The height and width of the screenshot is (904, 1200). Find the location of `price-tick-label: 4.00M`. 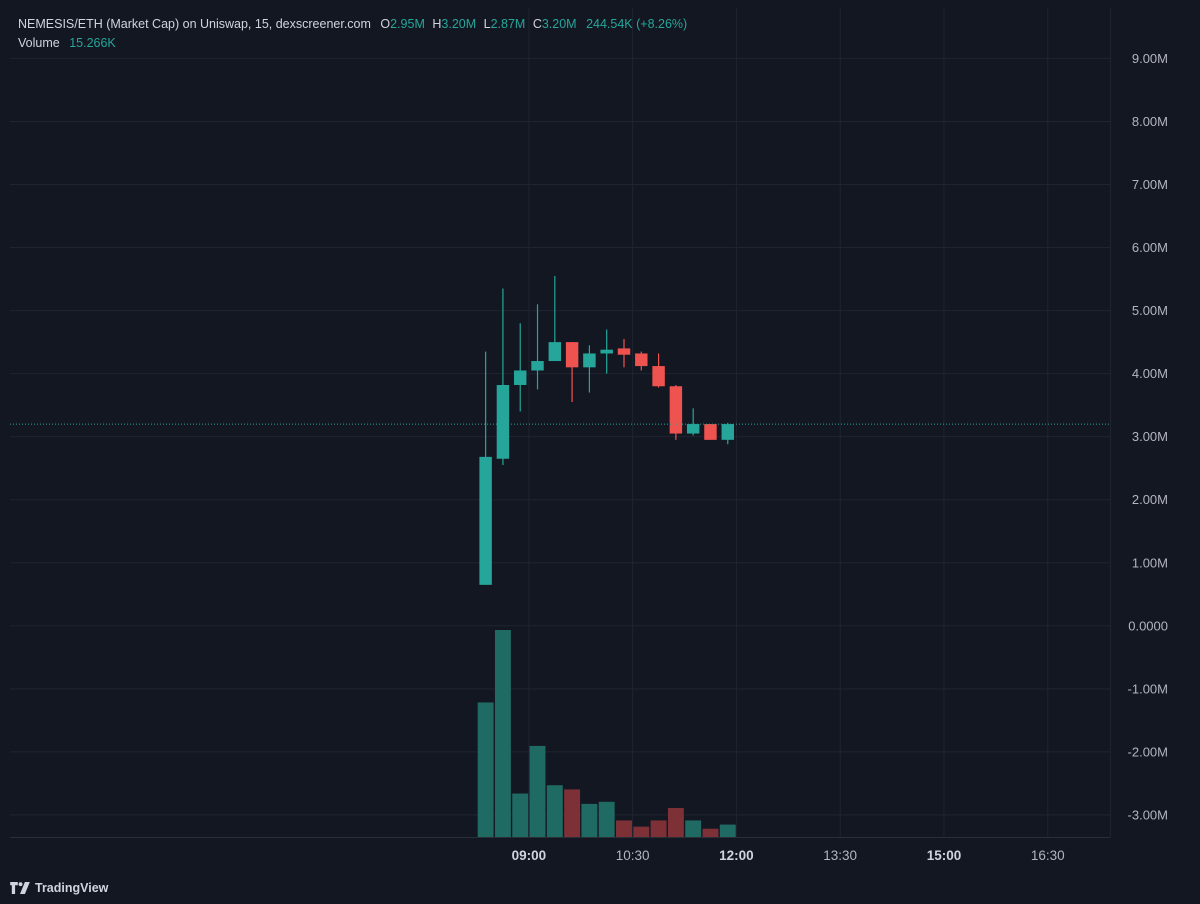

price-tick-label: 4.00M is located at coordinates (1150, 373).